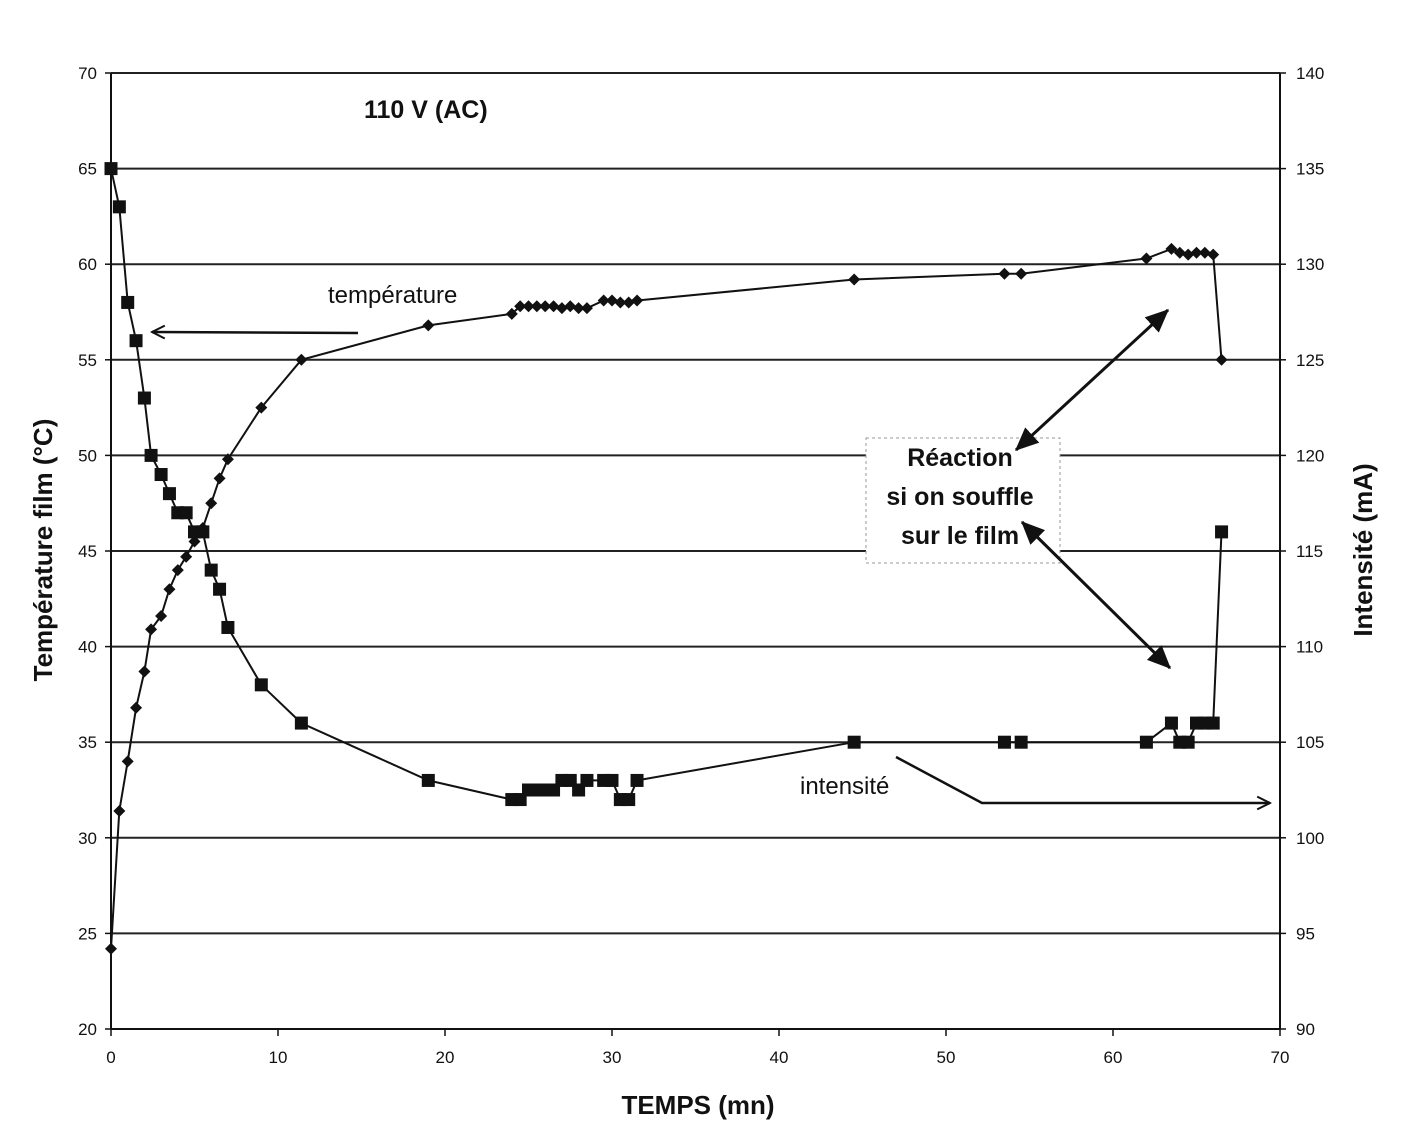 The height and width of the screenshot is (1145, 1408). What do you see at coordinates (110, 1057) in the screenshot?
I see `x-tick-label: 0` at bounding box center [110, 1057].